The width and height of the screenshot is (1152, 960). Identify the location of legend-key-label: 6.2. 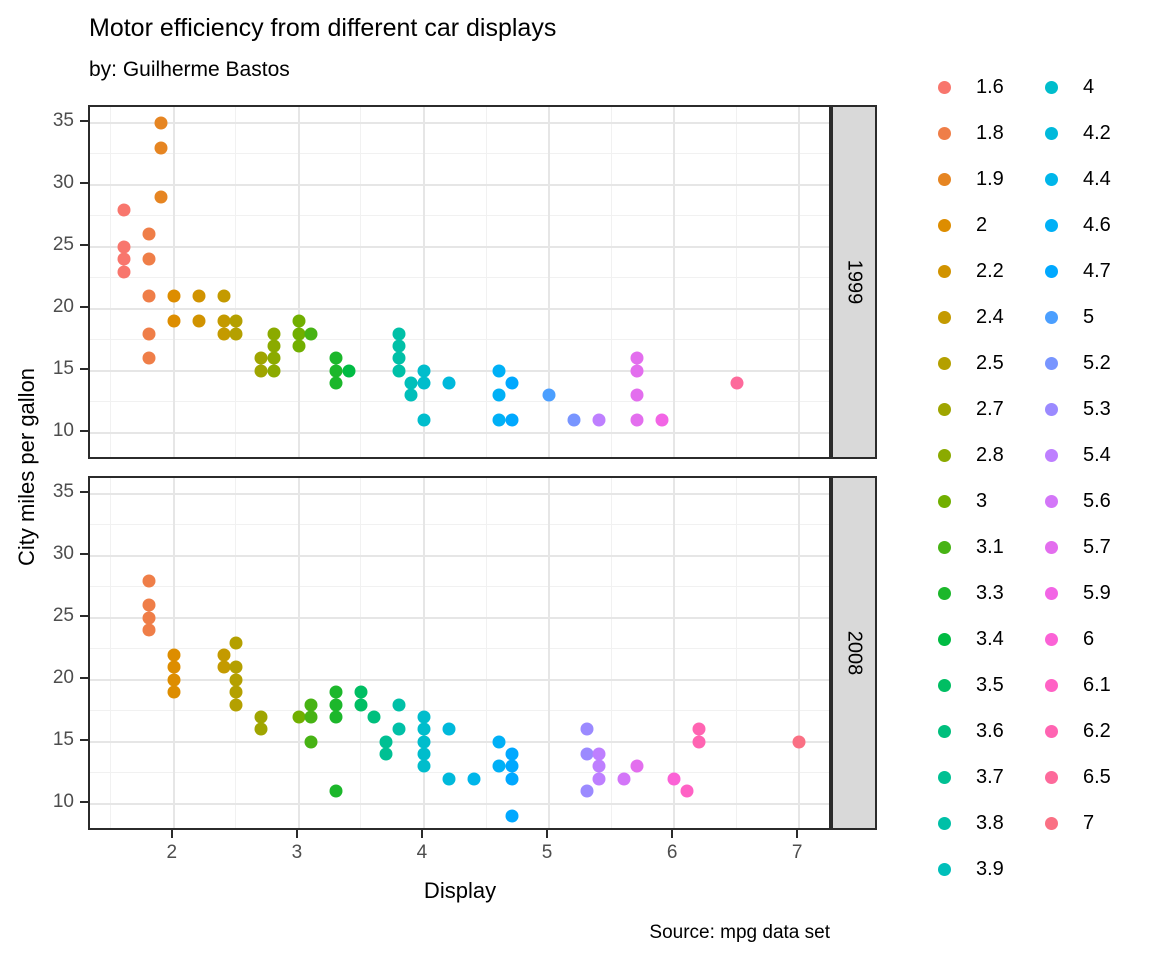
(1097, 731).